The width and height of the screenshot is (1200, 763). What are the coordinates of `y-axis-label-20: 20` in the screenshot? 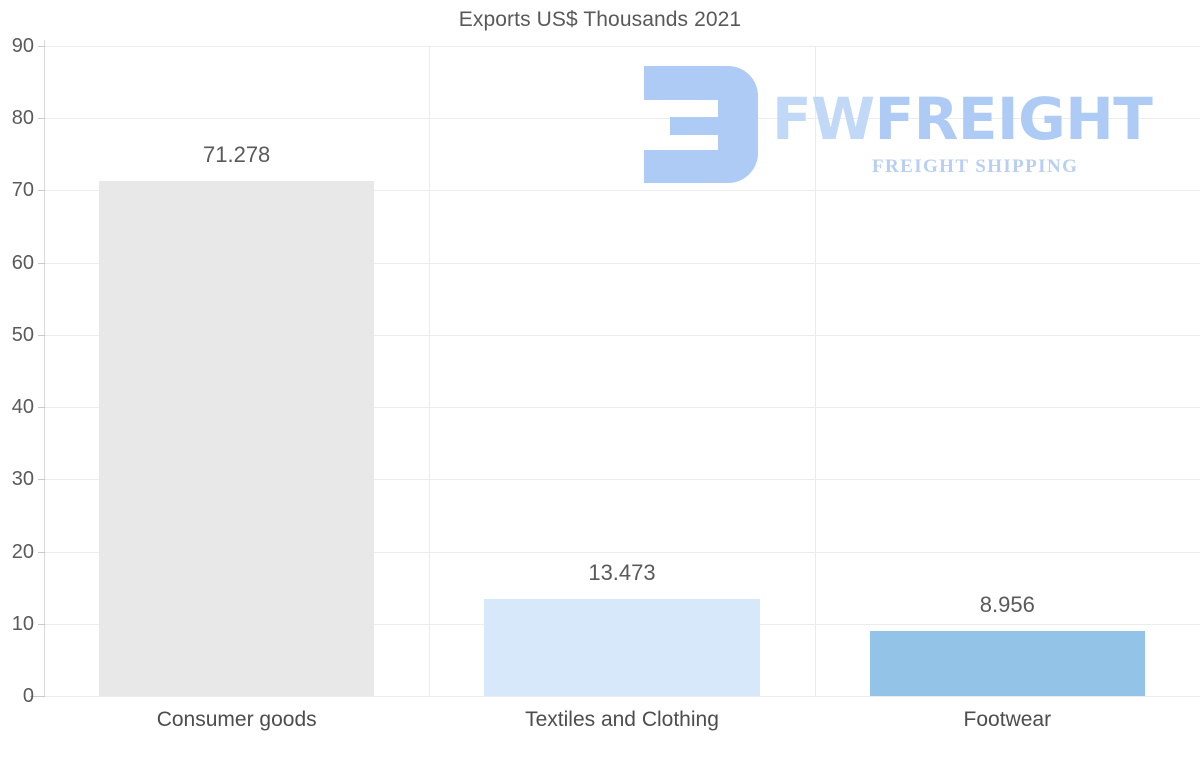 It's located at (22, 551).